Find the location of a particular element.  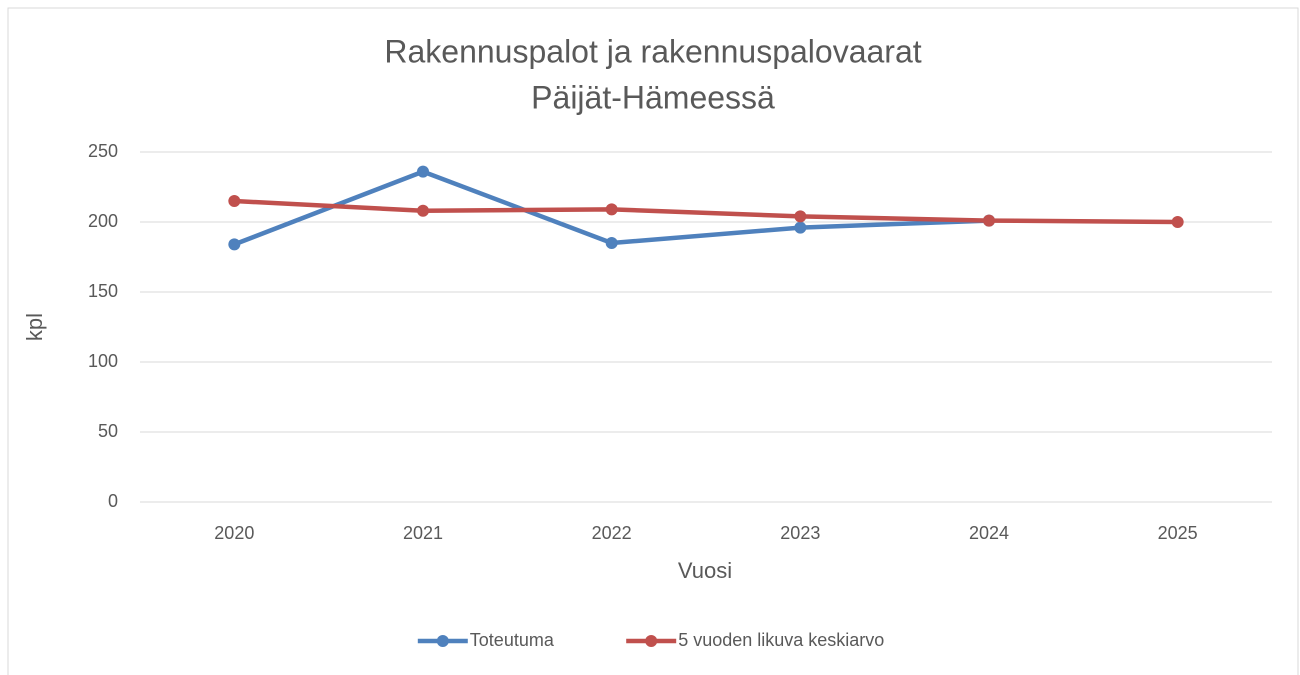

x-axis-label: Vuosi is located at coordinates (705, 570).